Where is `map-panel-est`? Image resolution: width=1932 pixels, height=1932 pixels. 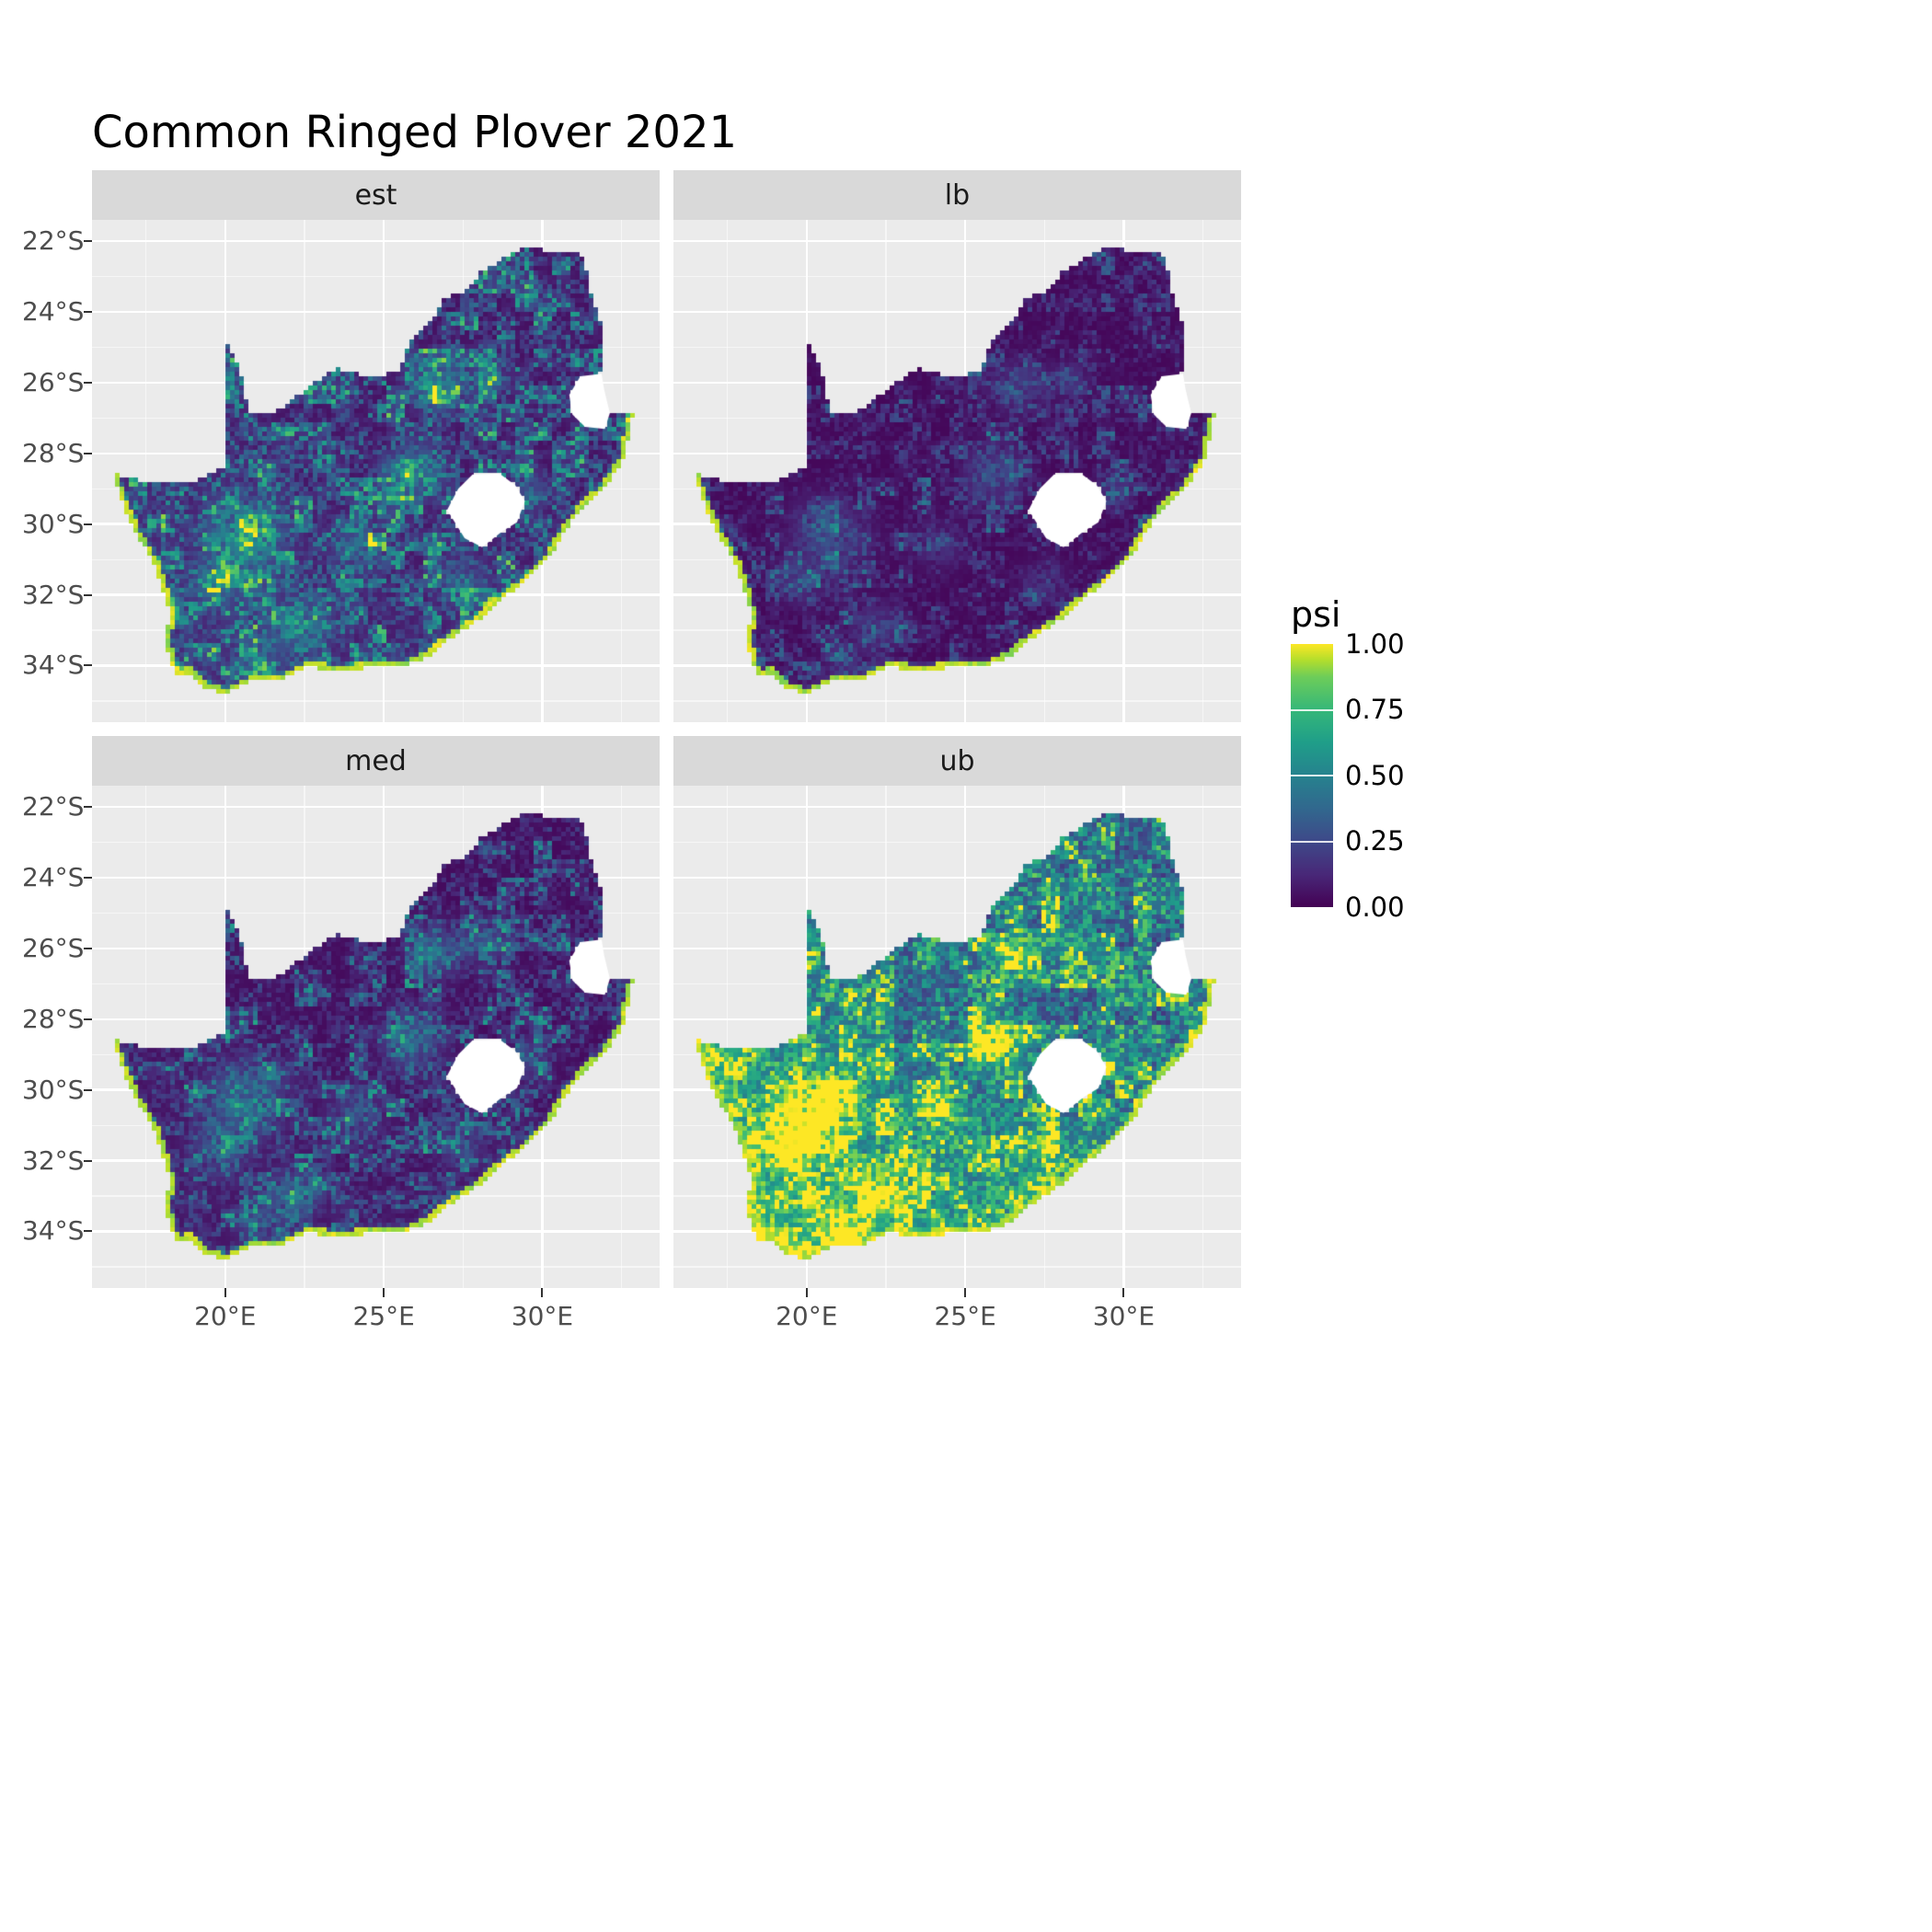 map-panel-est is located at coordinates (376, 471).